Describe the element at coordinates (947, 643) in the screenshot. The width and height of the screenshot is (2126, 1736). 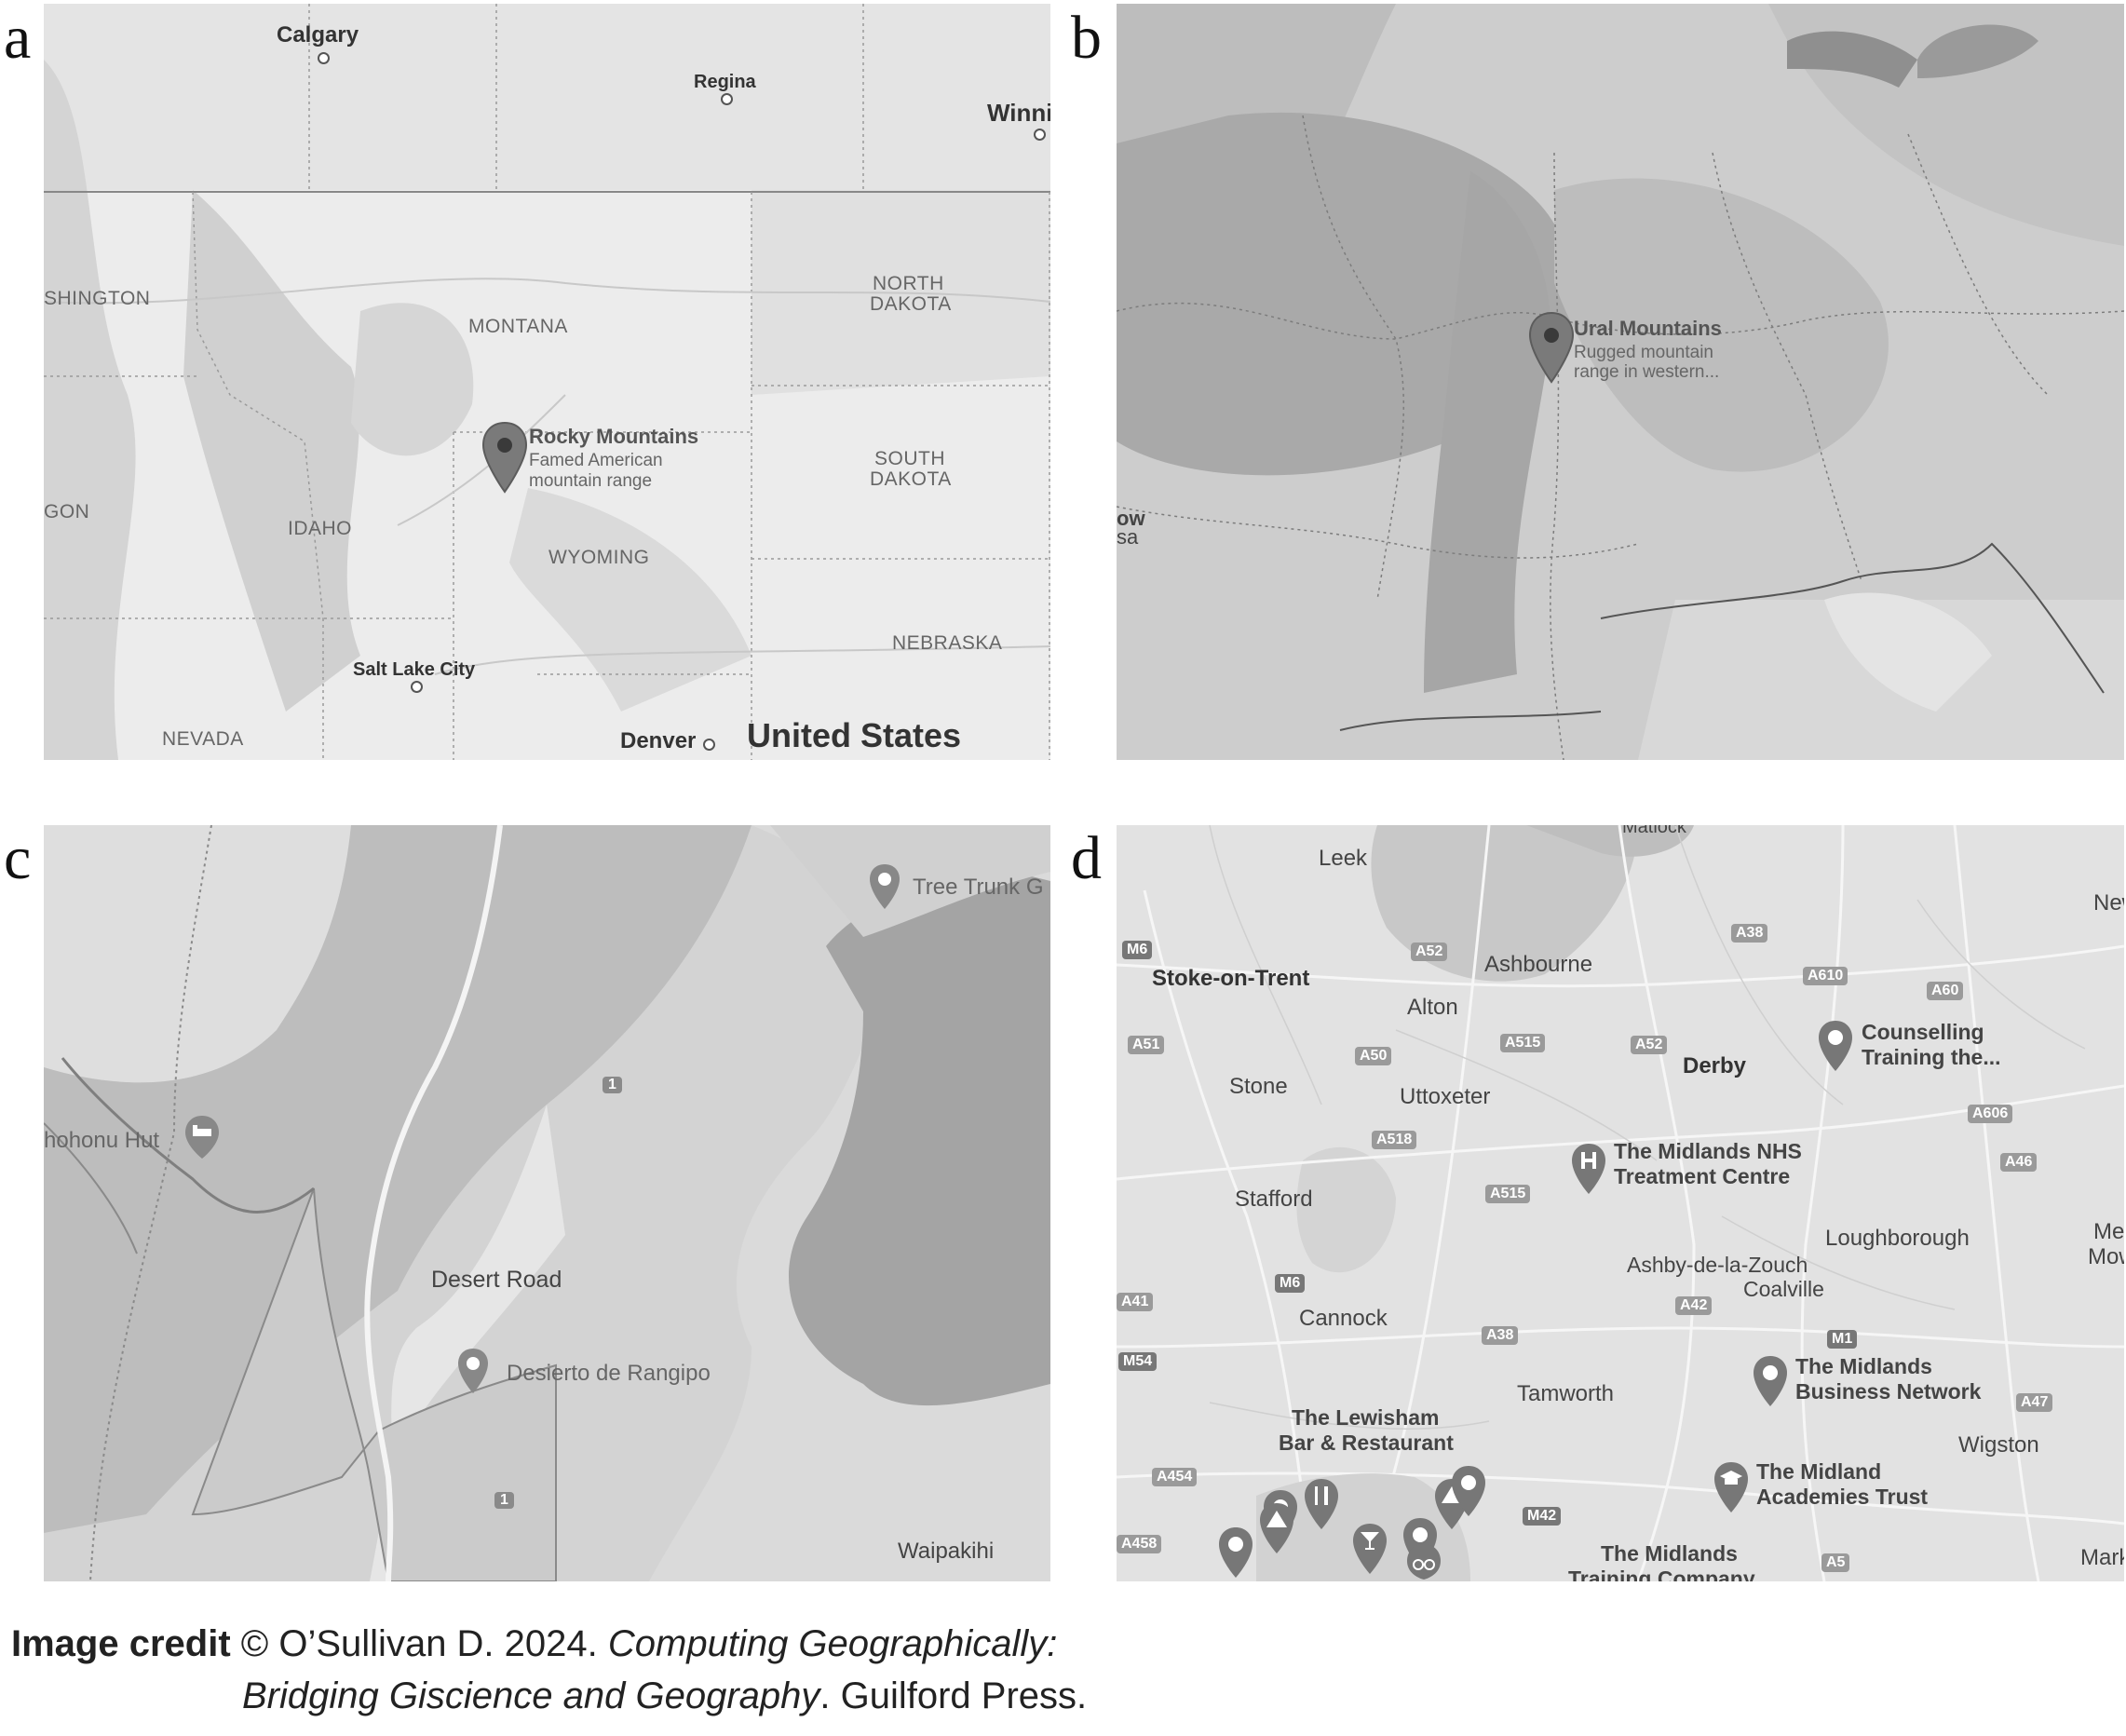
I see `label-nebraska: NEBRASKA` at that location.